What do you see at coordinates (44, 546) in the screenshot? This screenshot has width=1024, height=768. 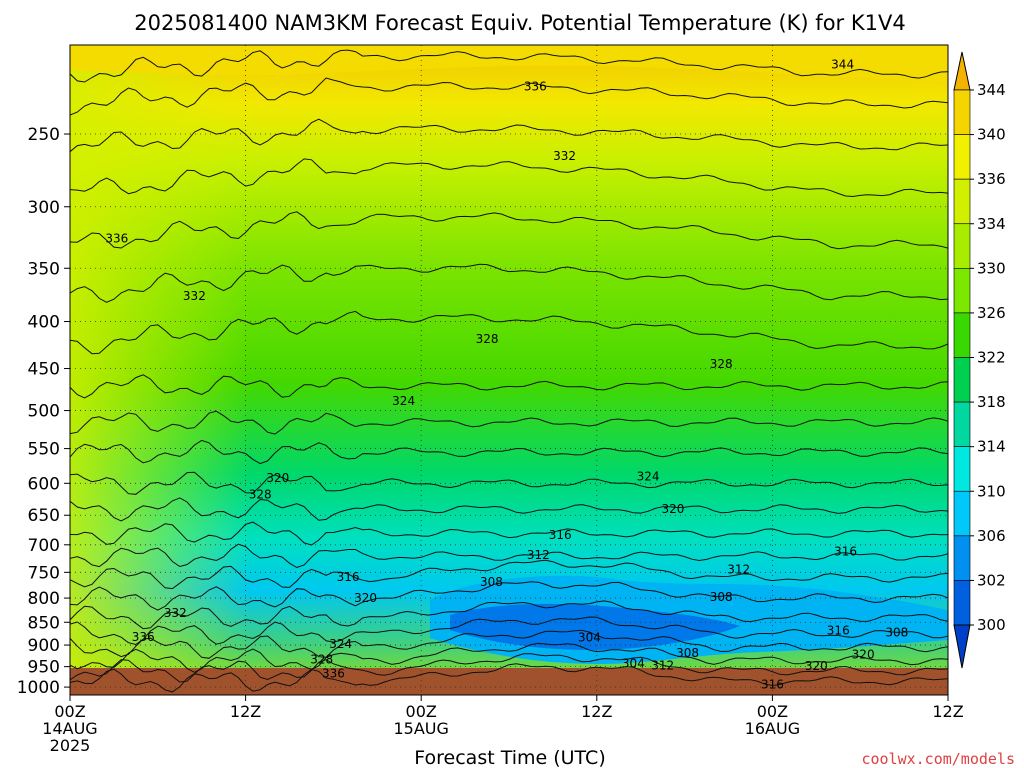 I see `y-tick-label: 700` at bounding box center [44, 546].